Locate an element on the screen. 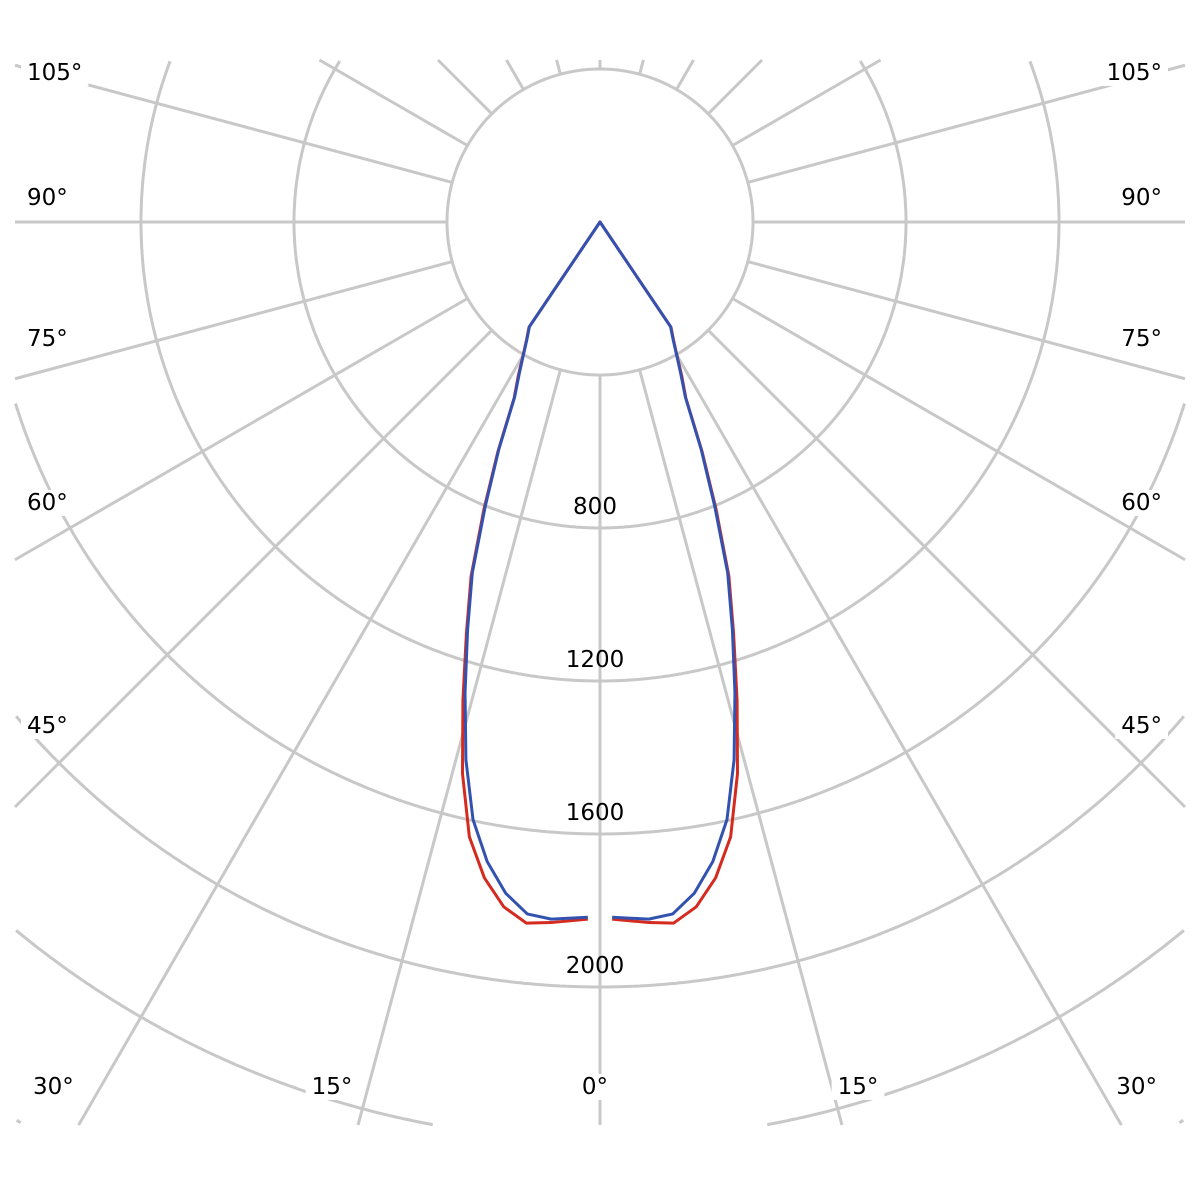  angle-label-right-90: 90° is located at coordinates (1141, 198).